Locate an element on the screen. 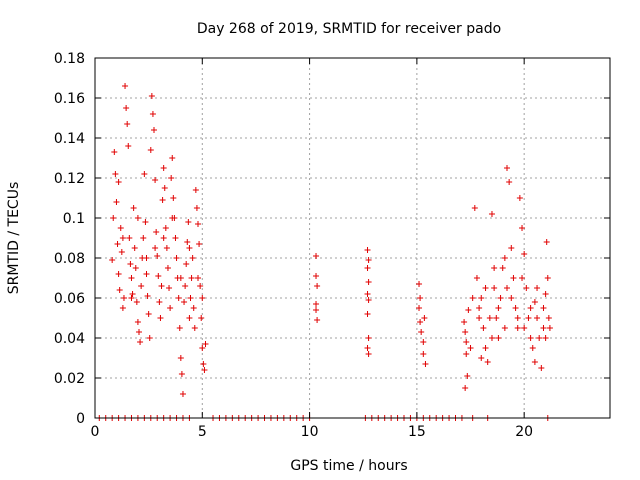 The image size is (640, 480). y-axis-label: SRMTID / TECUs is located at coordinates (14, 238).